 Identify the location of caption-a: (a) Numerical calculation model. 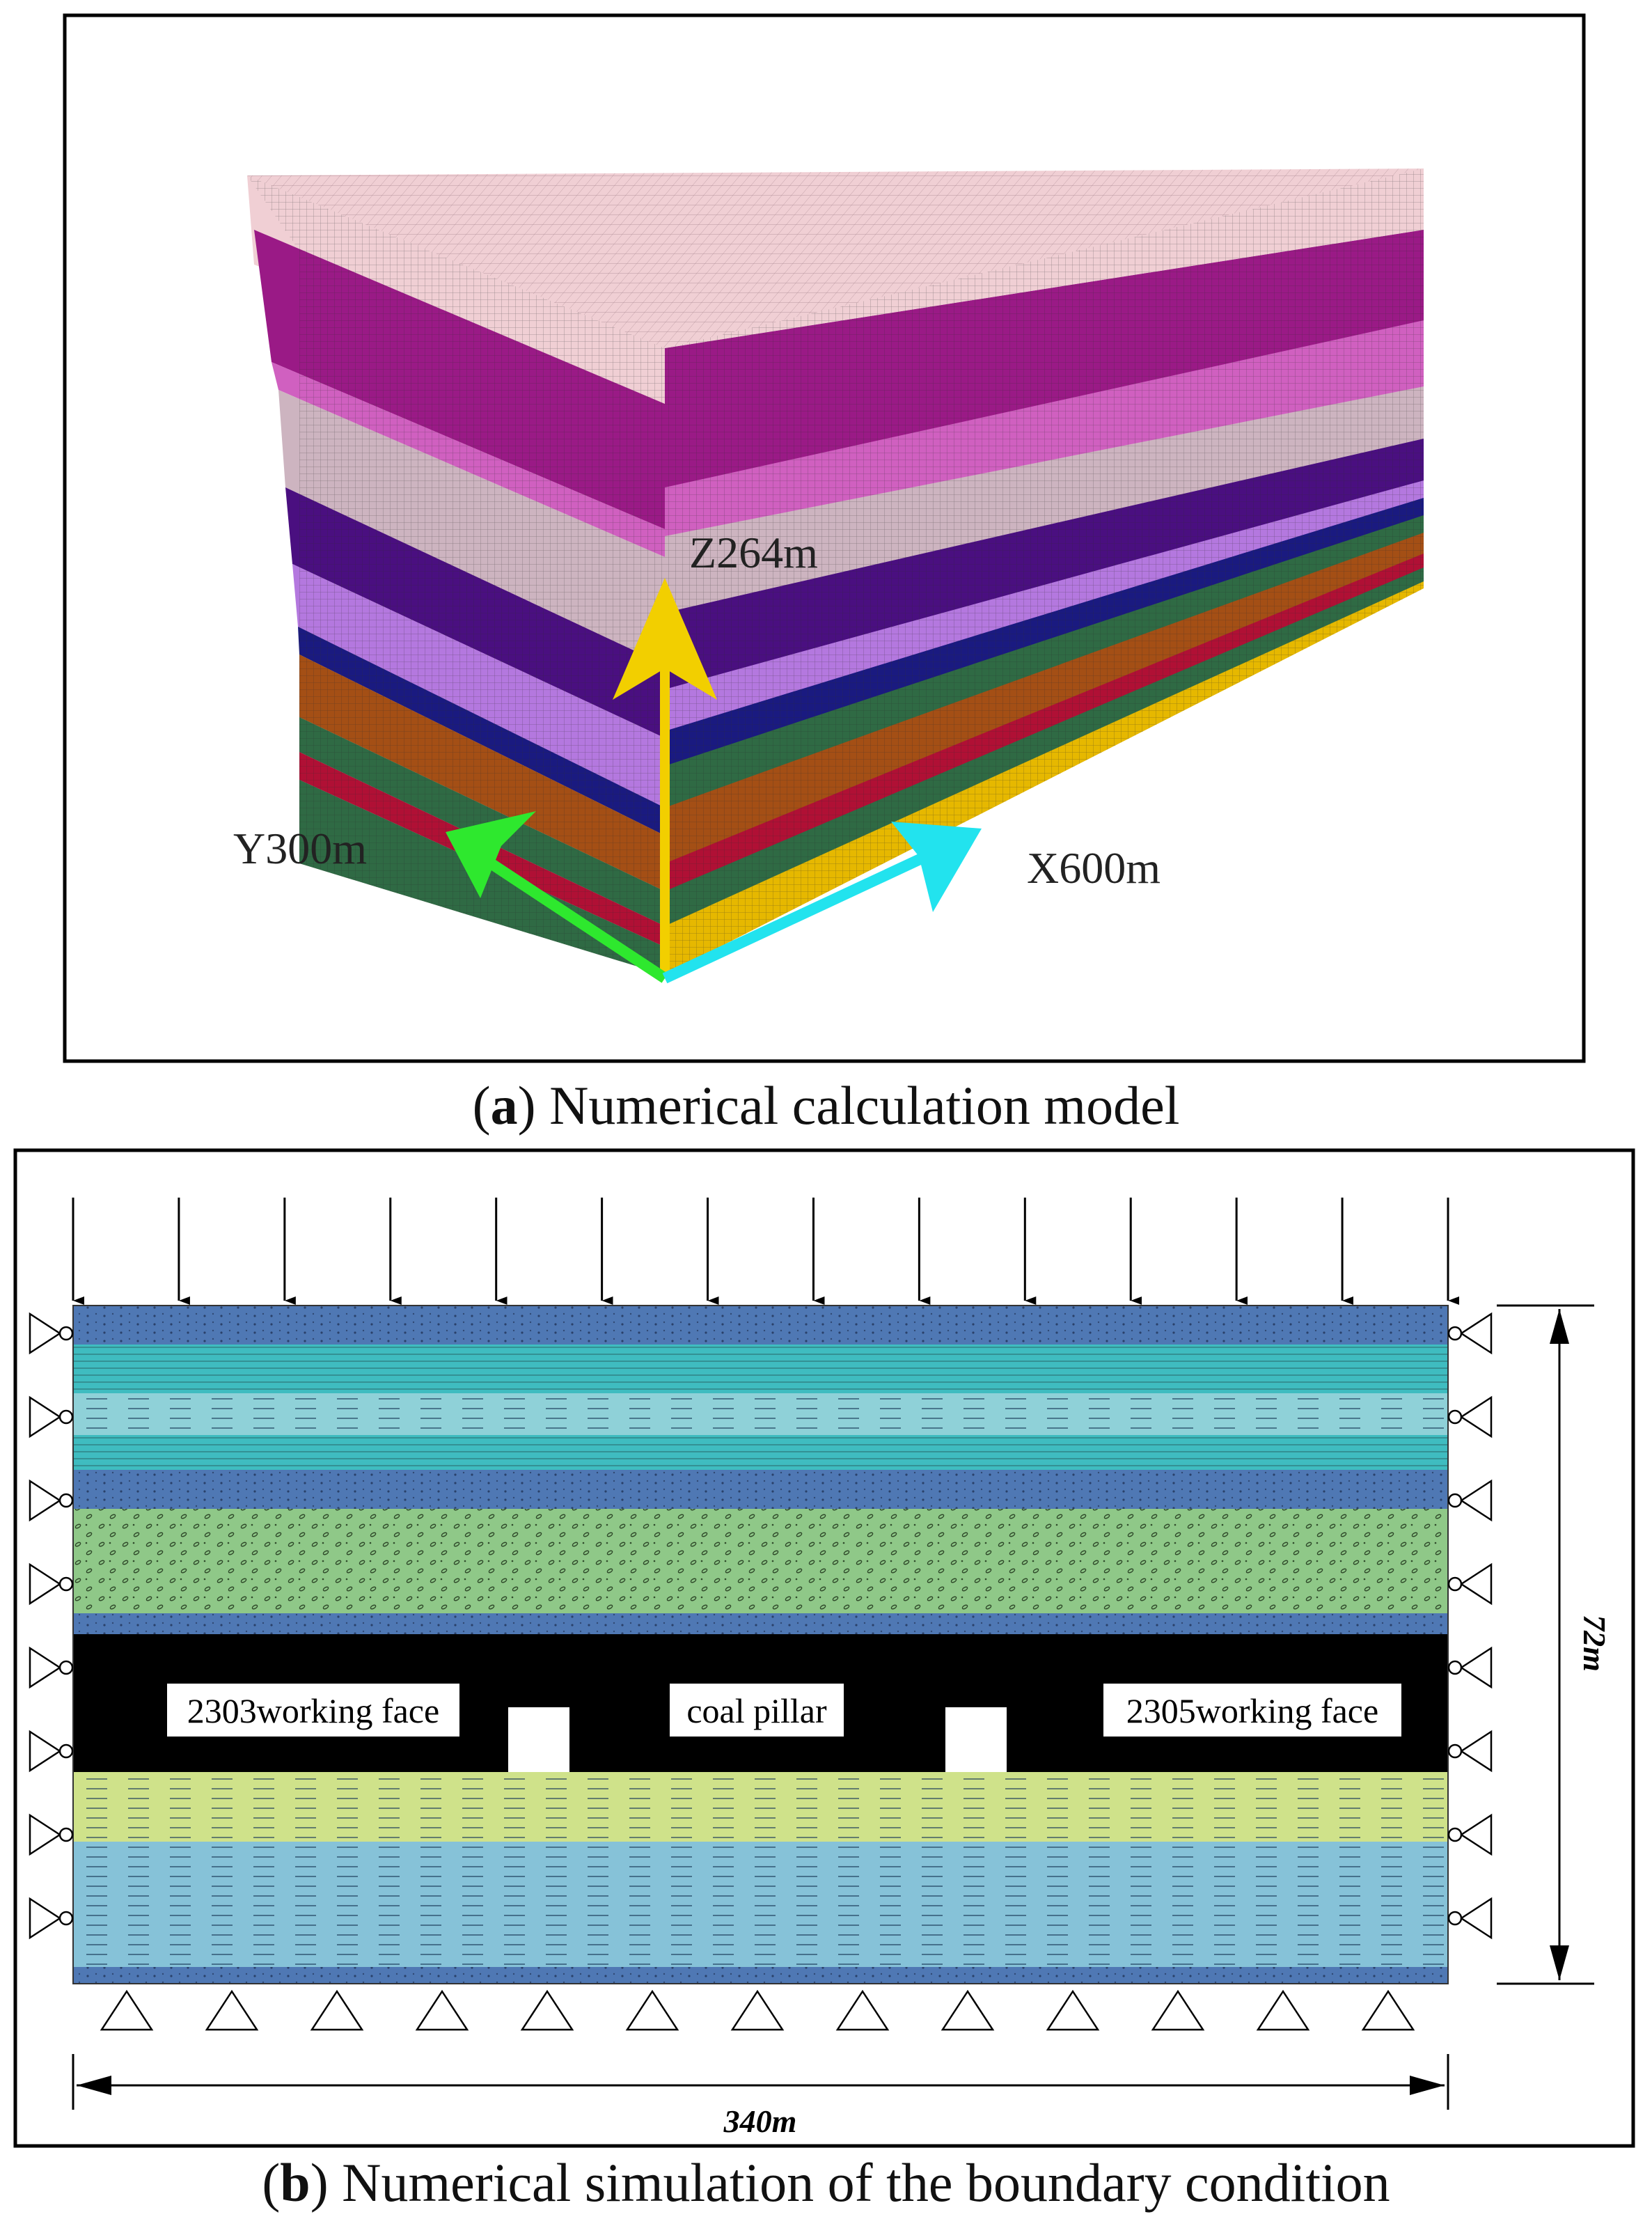
(826, 1106).